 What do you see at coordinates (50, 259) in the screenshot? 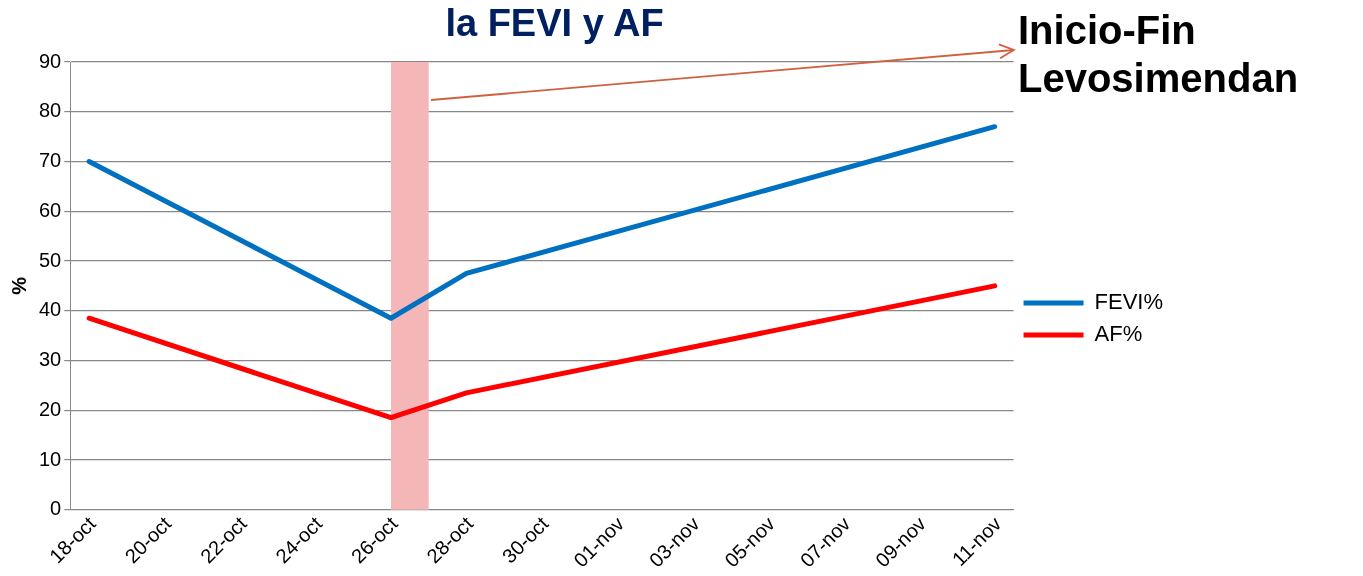
I see `y-tick-label: 50` at bounding box center [50, 259].